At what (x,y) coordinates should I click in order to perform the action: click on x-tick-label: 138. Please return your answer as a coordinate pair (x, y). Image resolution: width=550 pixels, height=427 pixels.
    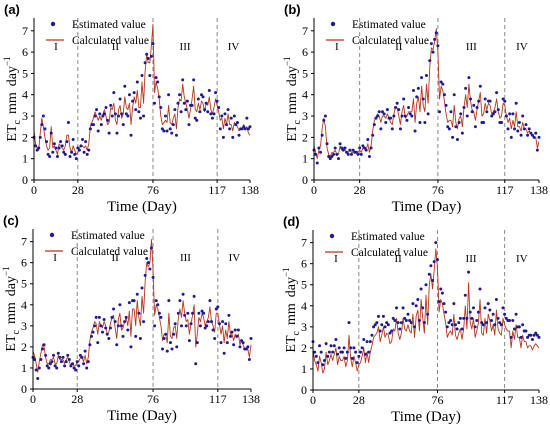
    Looking at the image, I should click on (250, 190).